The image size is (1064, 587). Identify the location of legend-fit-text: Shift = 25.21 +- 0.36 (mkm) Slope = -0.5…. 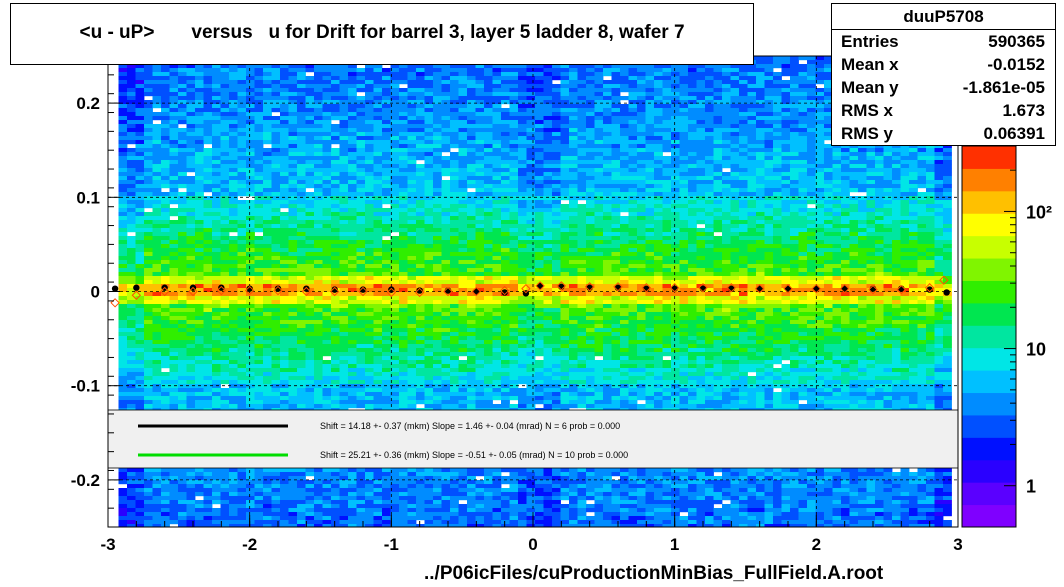
(474, 455).